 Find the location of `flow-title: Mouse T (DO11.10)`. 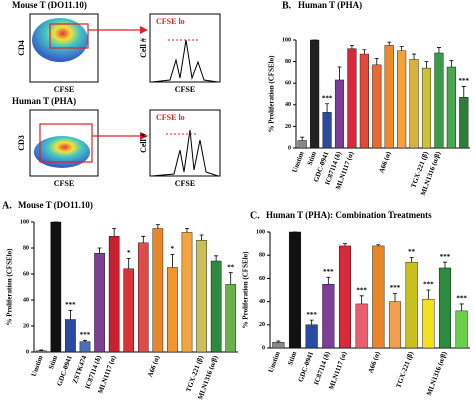

flow-title: Mouse T (DO11.10) is located at coordinates (49, 5).